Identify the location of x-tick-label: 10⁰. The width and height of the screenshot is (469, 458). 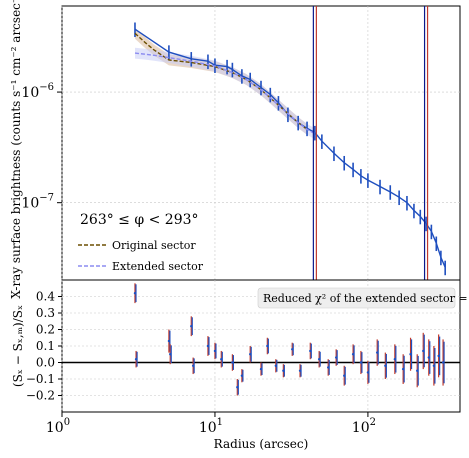
(58, 426).